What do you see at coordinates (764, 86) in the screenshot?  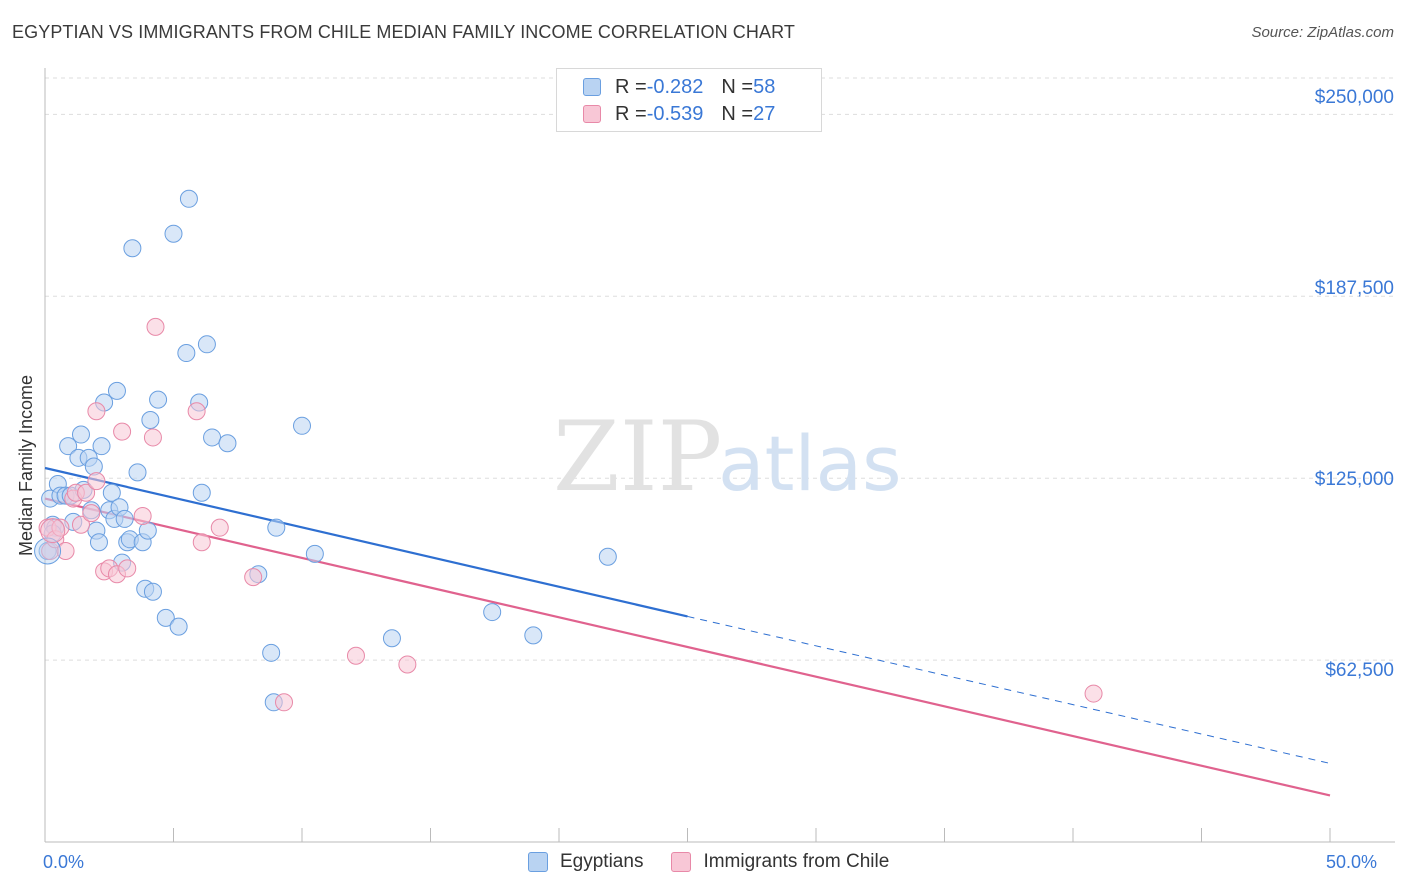 I see `legend-n-value: 58` at bounding box center [764, 86].